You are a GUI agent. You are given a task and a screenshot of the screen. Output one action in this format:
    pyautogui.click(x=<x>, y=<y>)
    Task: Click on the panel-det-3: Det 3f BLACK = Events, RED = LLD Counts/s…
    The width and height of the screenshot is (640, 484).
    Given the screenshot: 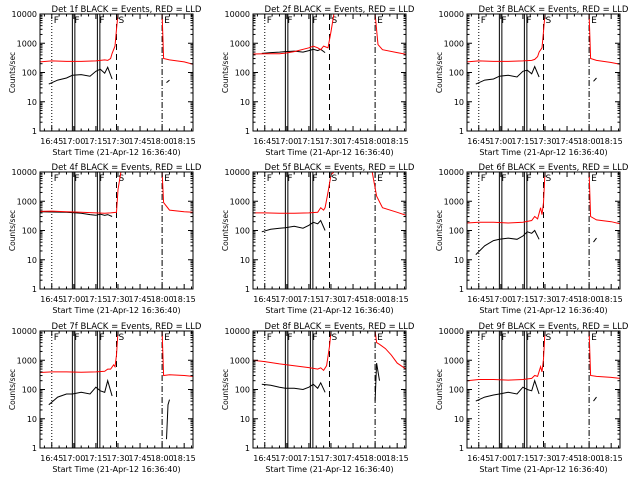 What is the action you would take?
    pyautogui.click(x=532, y=81)
    